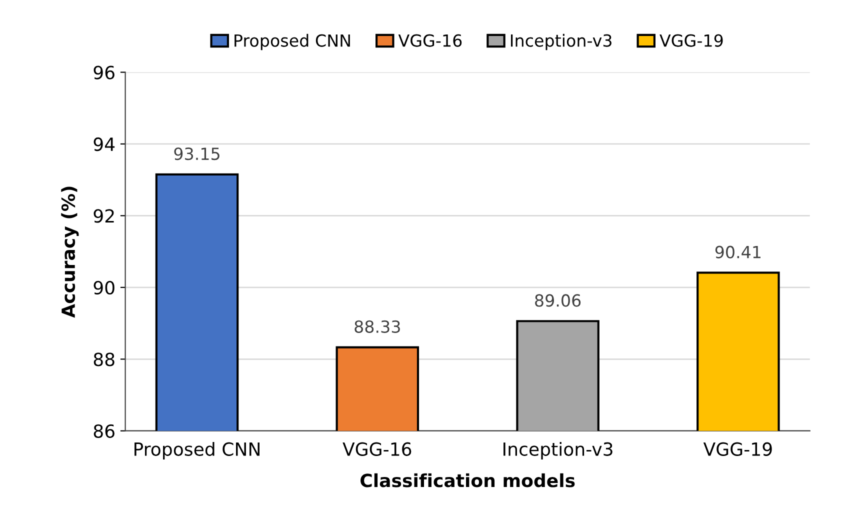  Describe the element at coordinates (104, 287) in the screenshot. I see `y-tick-label: 90` at that location.